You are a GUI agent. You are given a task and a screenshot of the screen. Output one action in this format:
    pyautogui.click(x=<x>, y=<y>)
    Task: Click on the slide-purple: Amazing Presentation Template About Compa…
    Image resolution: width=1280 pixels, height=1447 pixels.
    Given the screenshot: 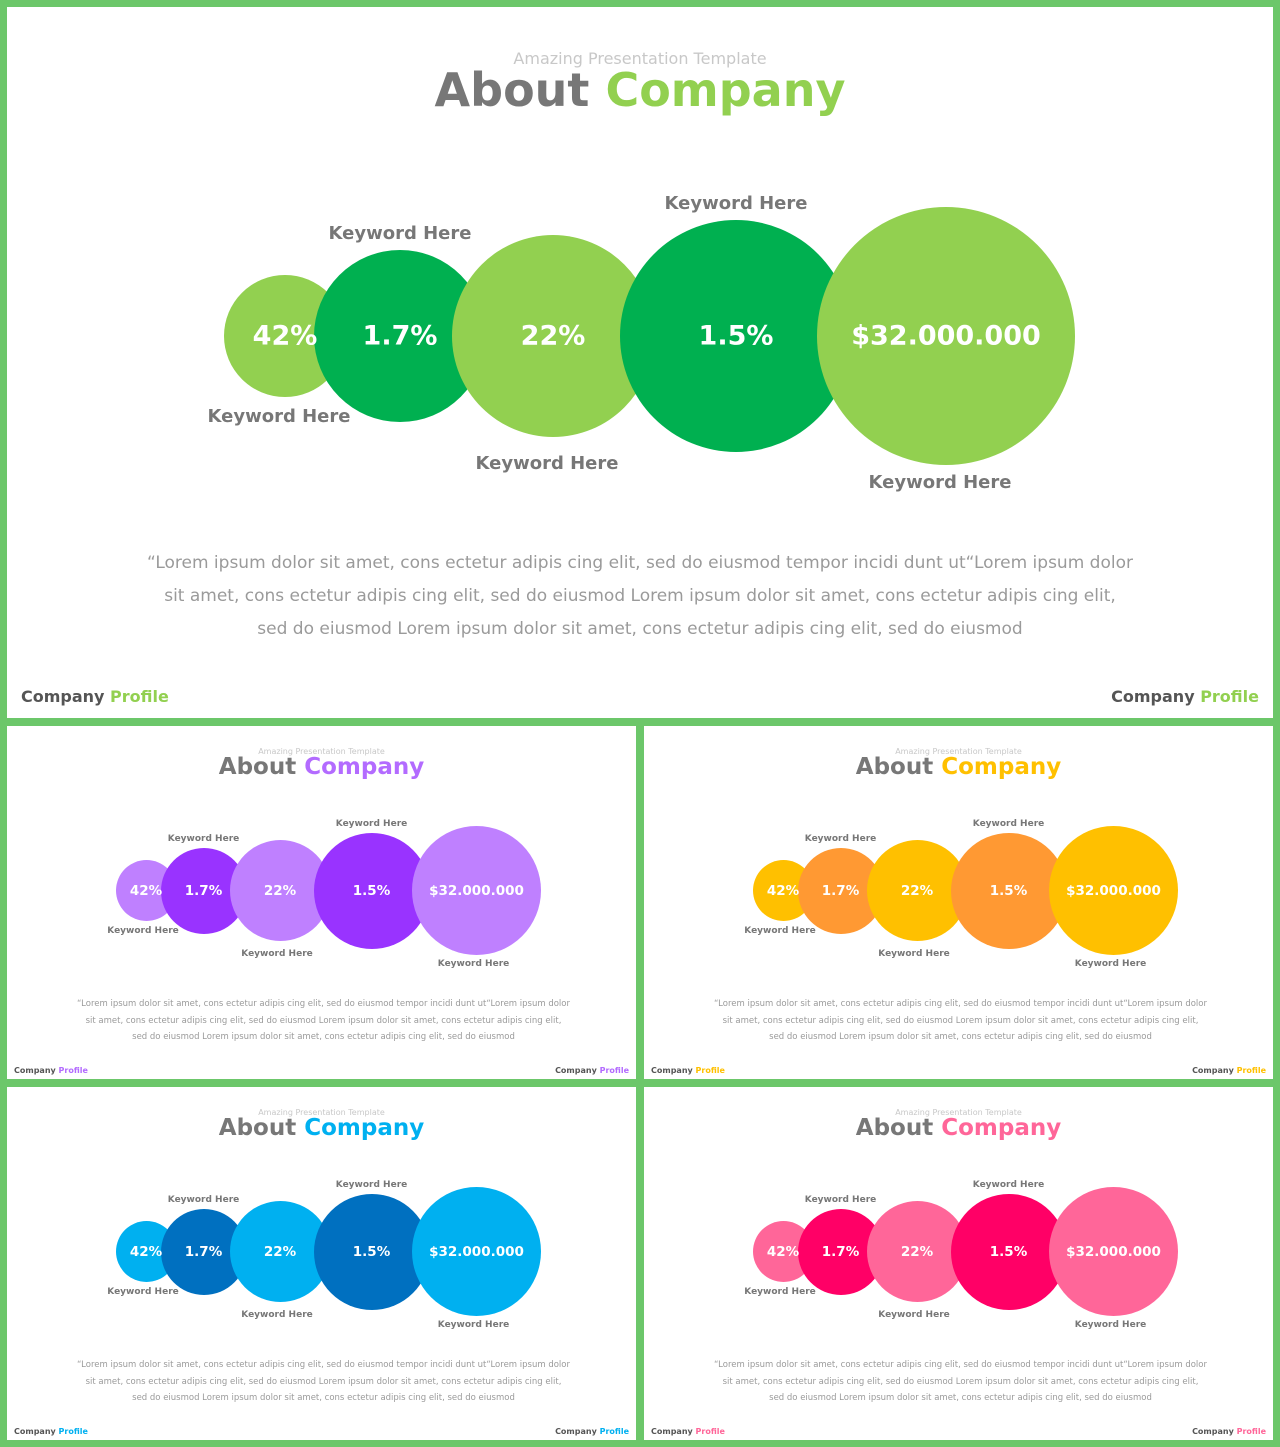 What is the action you would take?
    pyautogui.click(x=321, y=902)
    